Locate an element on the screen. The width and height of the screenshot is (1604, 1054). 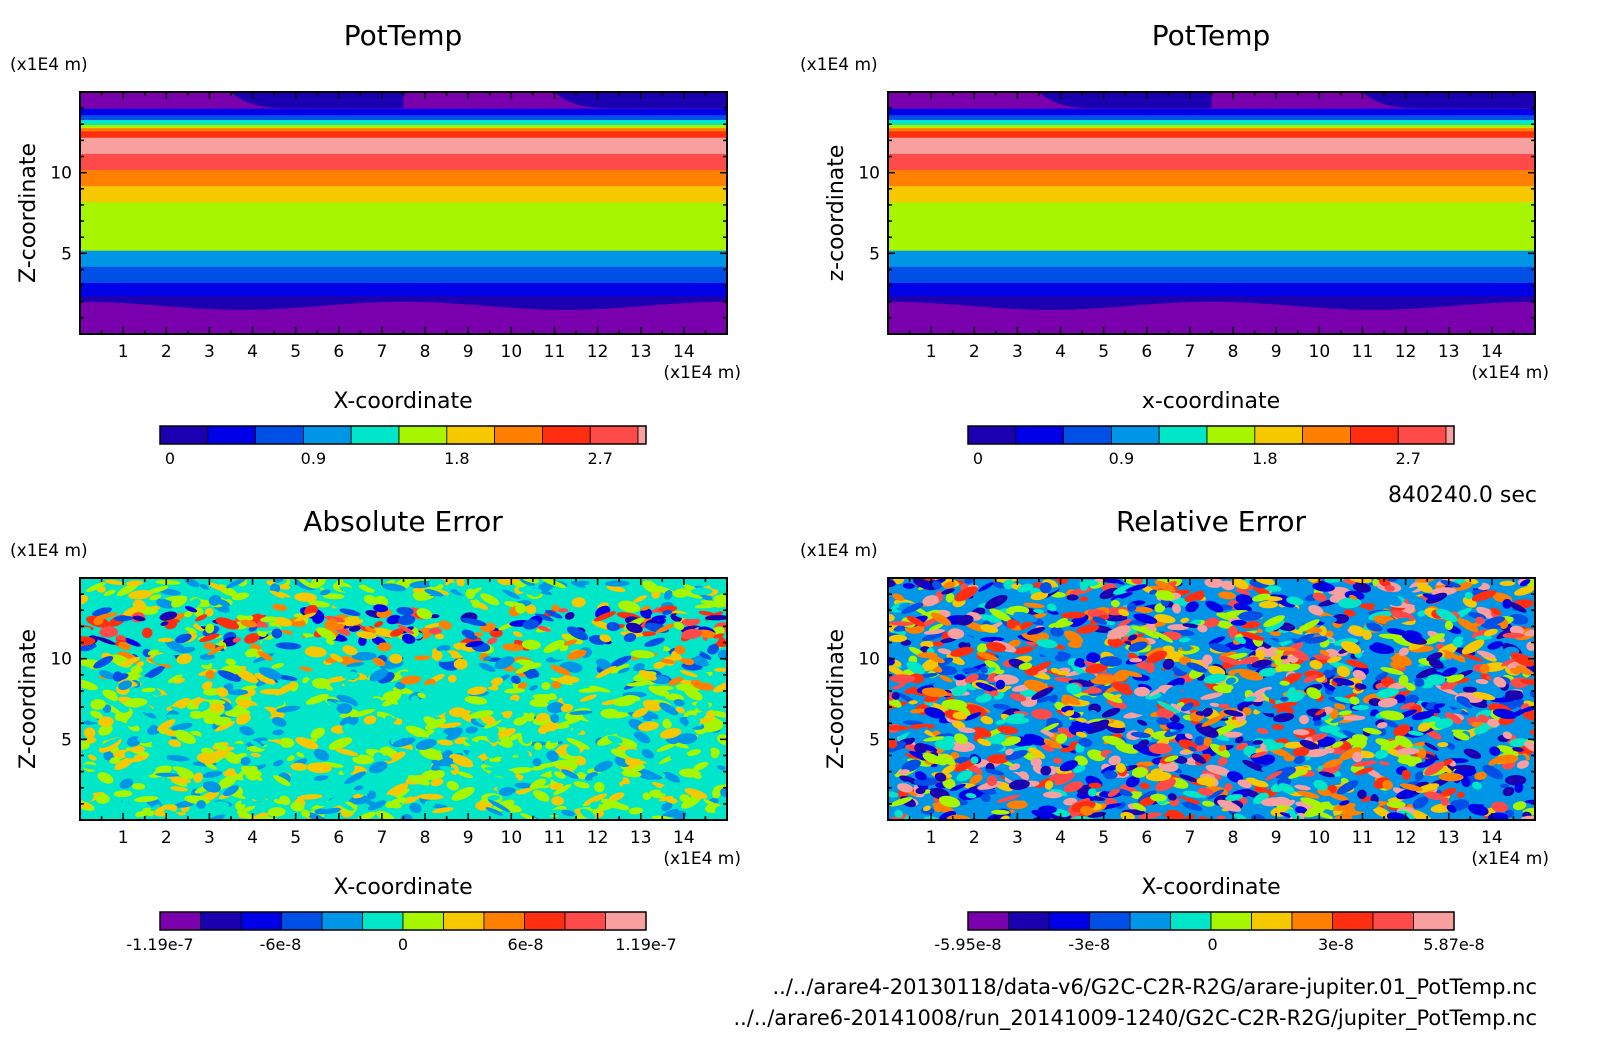
x-tick-label: 12 is located at coordinates (598, 352).